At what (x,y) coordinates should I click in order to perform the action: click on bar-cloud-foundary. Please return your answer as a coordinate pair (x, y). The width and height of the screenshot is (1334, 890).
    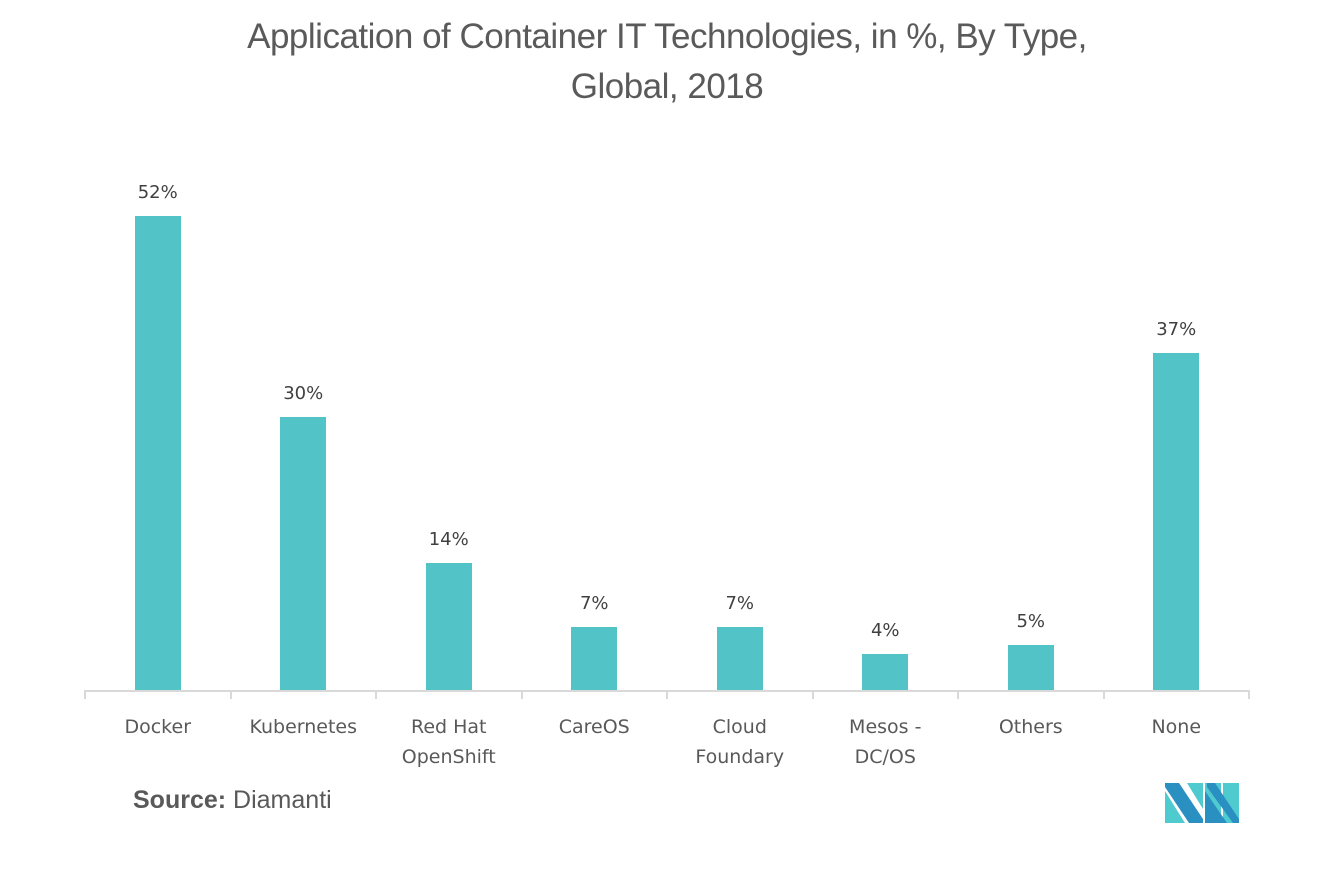
    Looking at the image, I should click on (739, 659).